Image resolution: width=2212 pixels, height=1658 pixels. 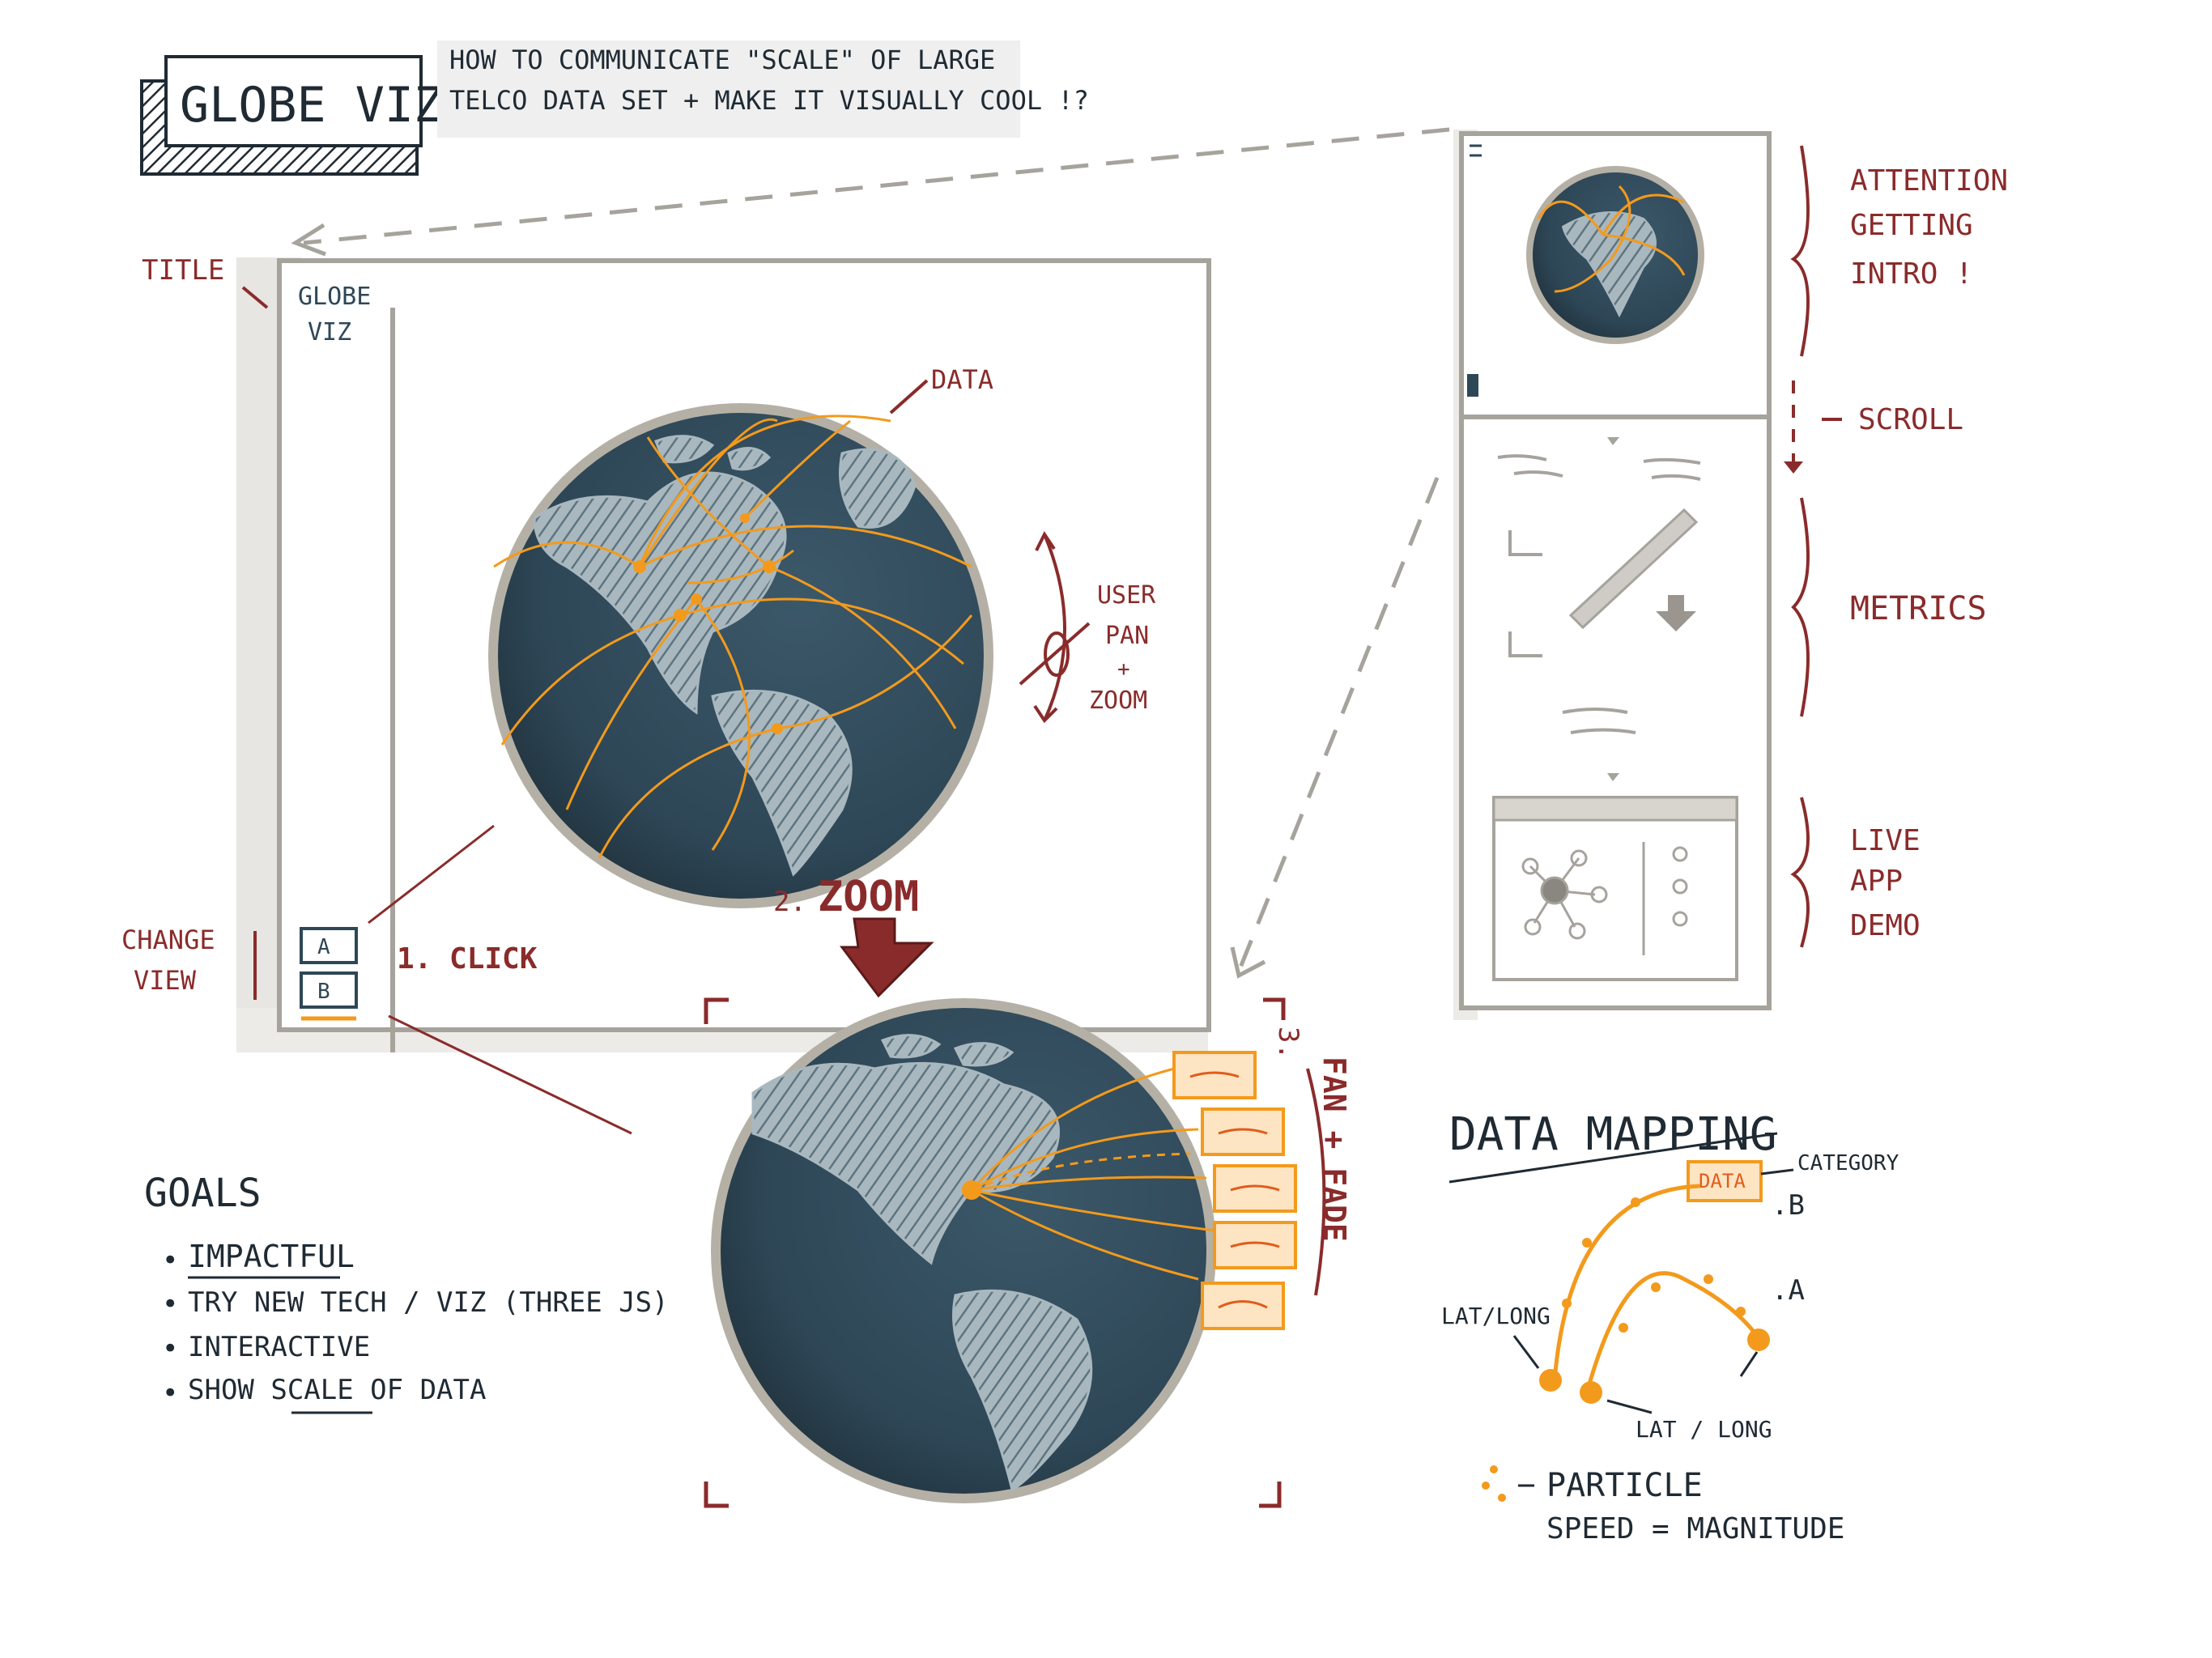 I want to click on view-button-b, so click(x=329, y=990).